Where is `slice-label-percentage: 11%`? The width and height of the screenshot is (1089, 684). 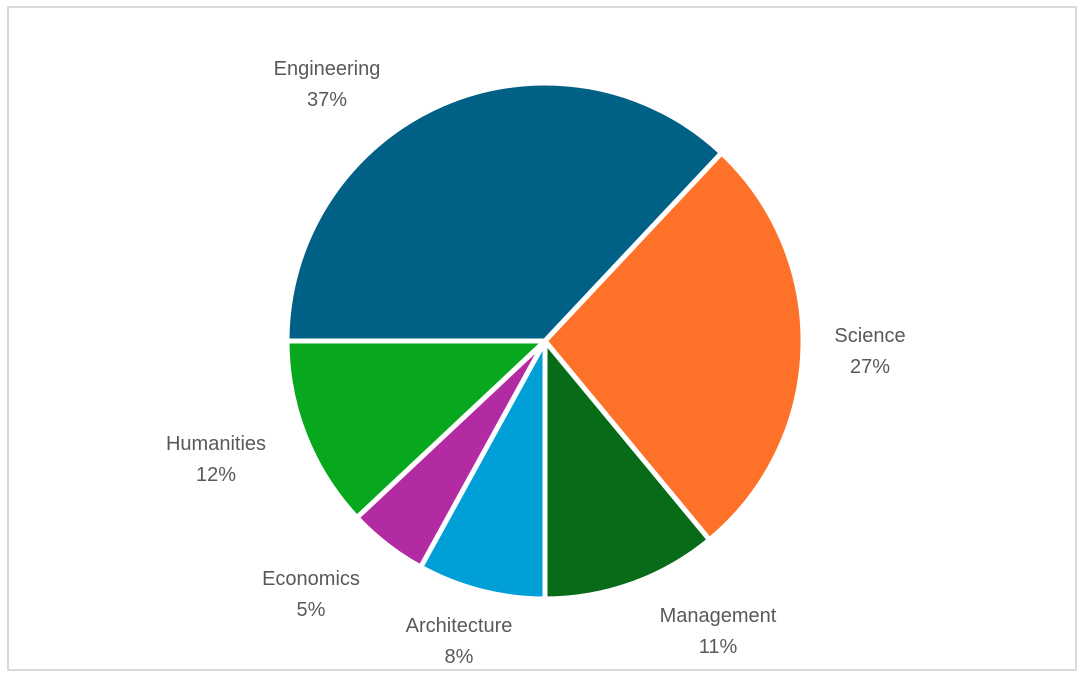 slice-label-percentage: 11% is located at coordinates (718, 647).